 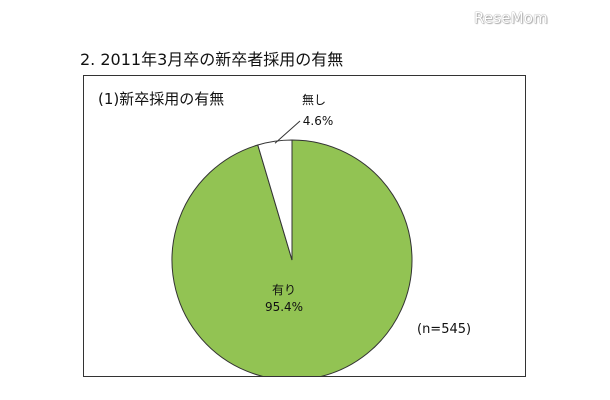 What do you see at coordinates (275, 200) in the screenshot?
I see `pie-slice-no` at bounding box center [275, 200].